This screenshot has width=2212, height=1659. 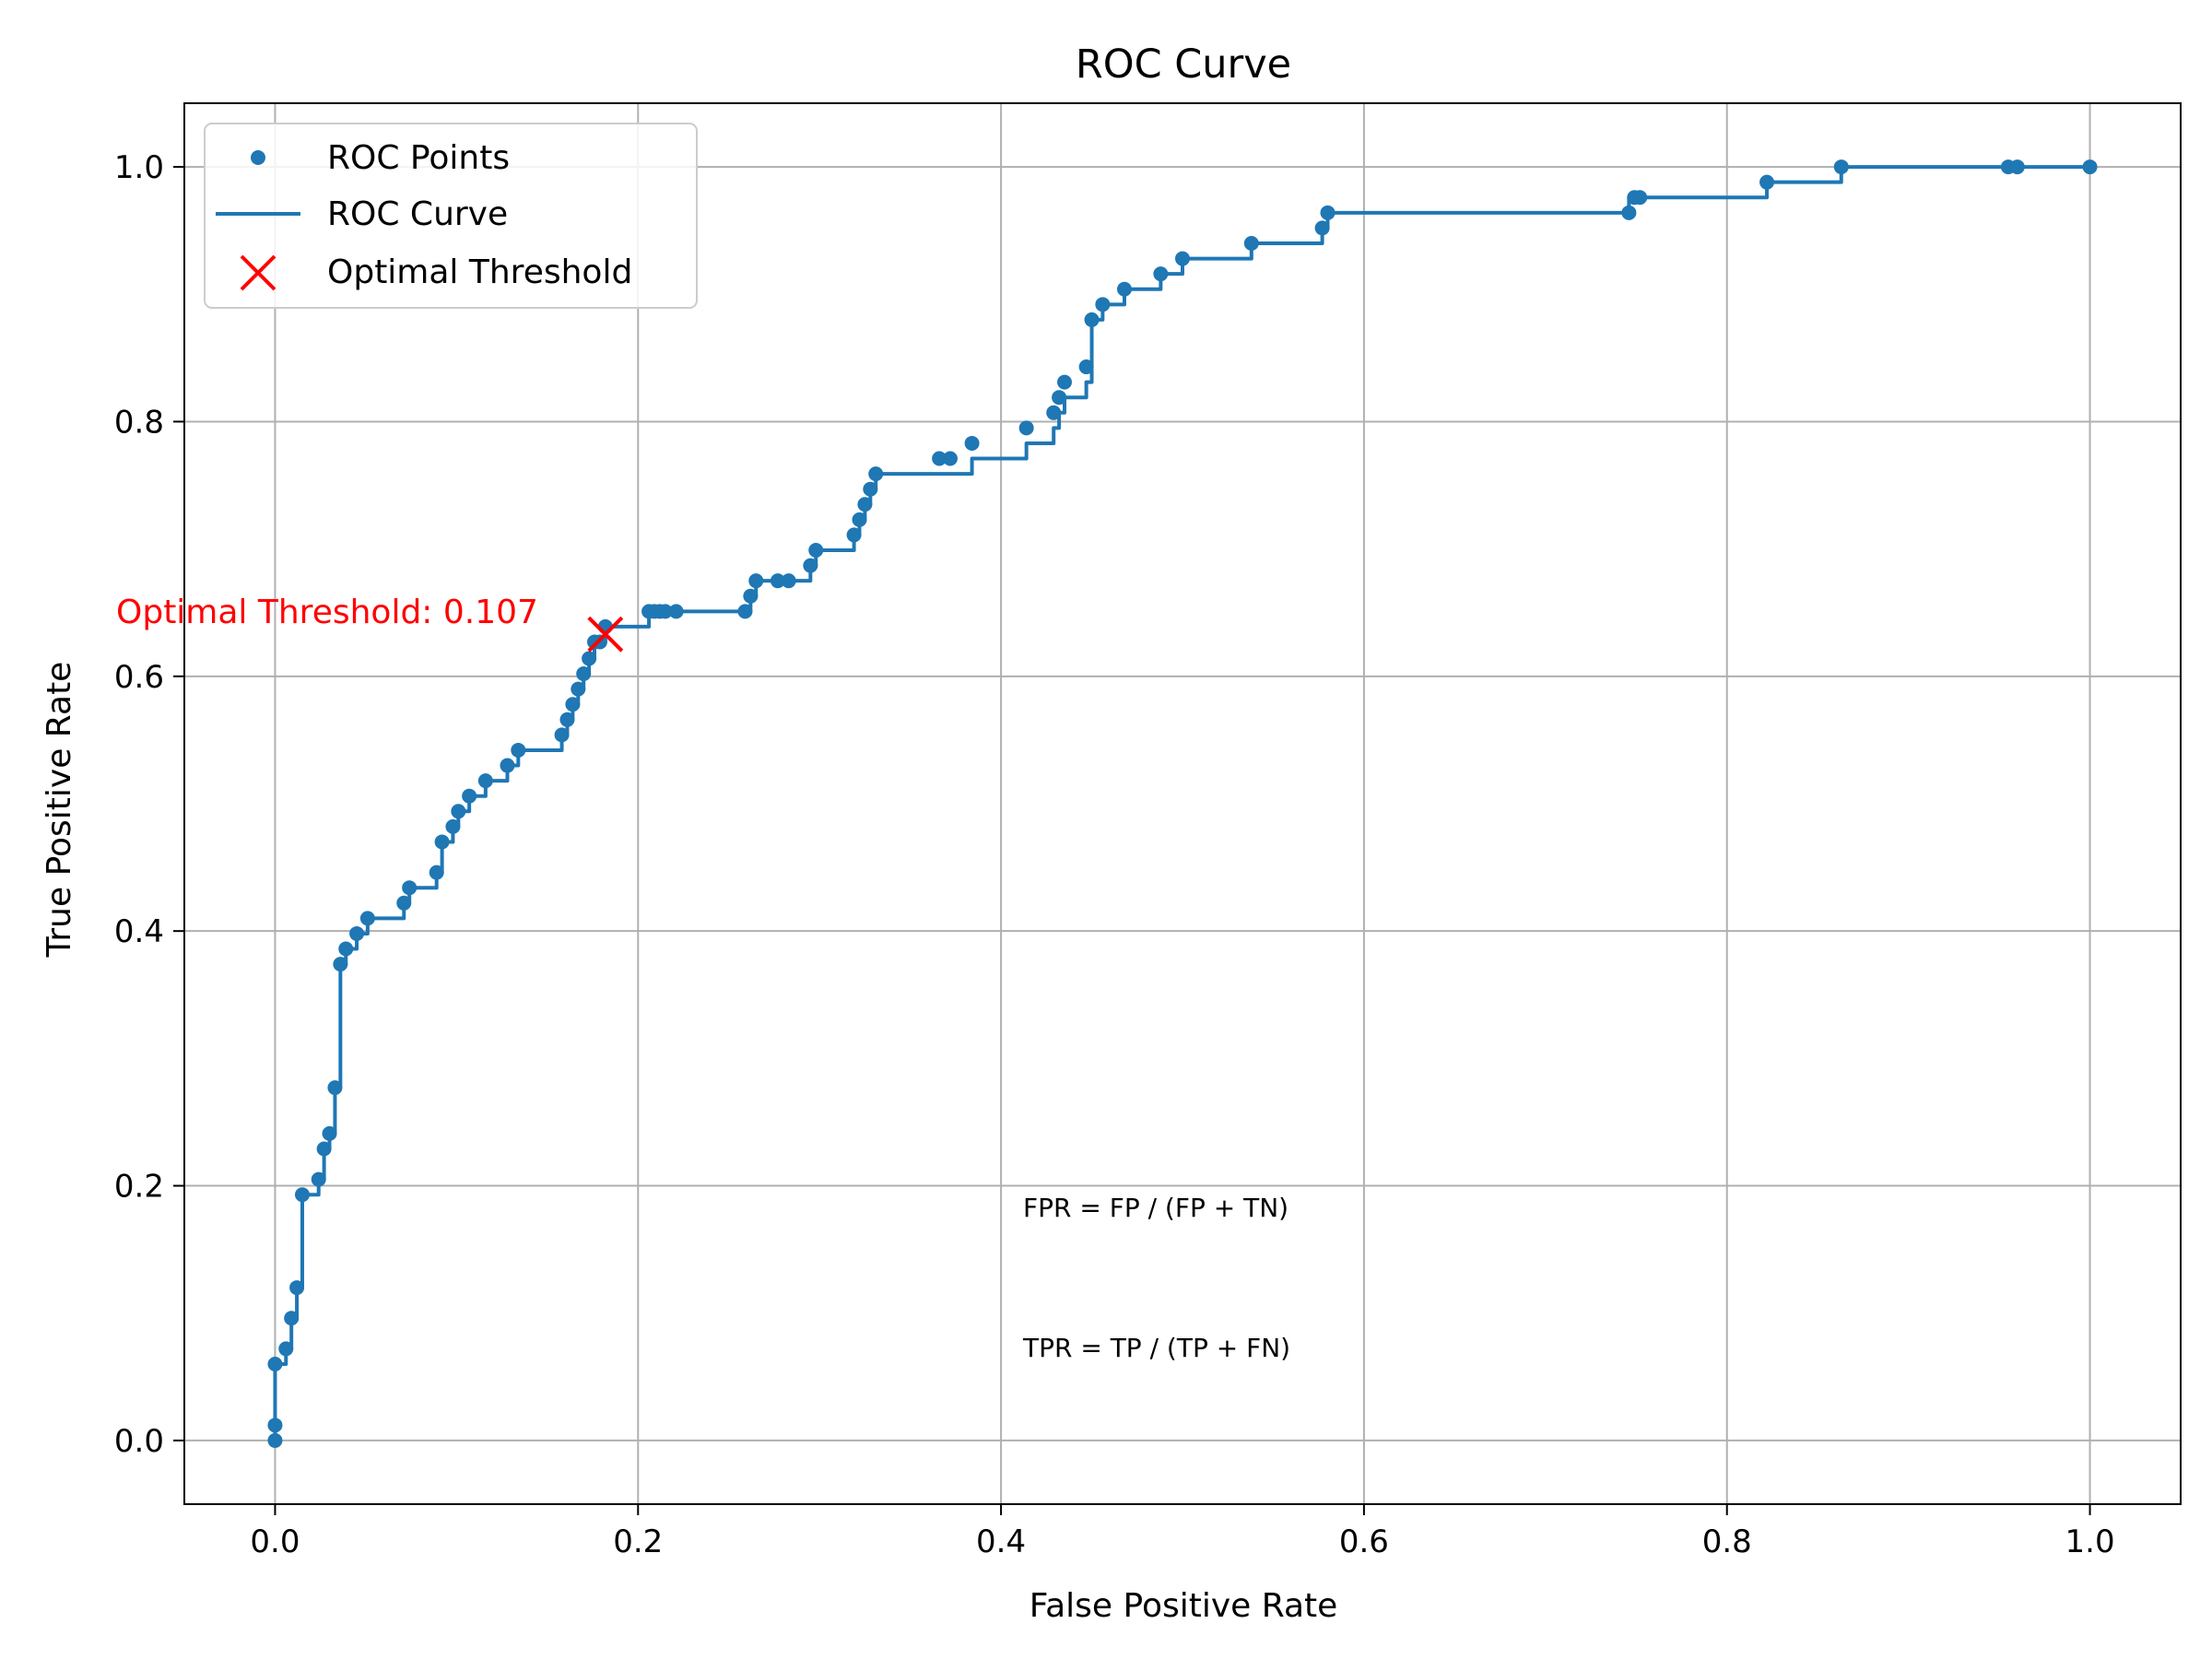 I want to click on tpr-formula: TPR = TP / (TP + FN), so click(x=1156, y=1348).